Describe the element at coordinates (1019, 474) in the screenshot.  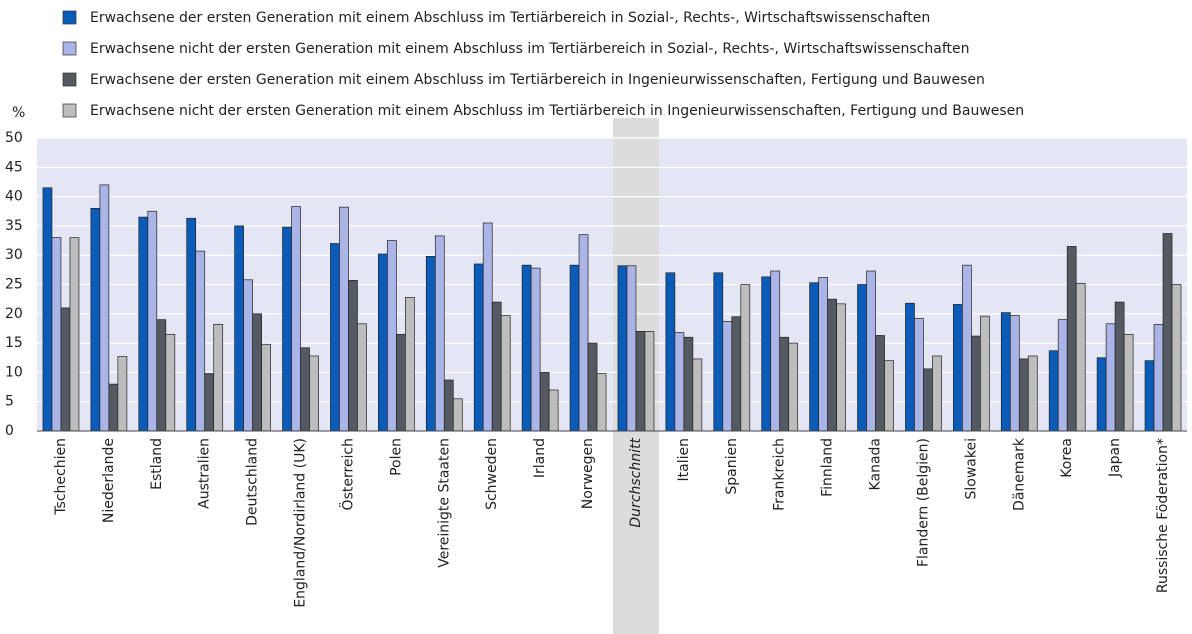
I see `x-tick-label: Dänemark` at that location.